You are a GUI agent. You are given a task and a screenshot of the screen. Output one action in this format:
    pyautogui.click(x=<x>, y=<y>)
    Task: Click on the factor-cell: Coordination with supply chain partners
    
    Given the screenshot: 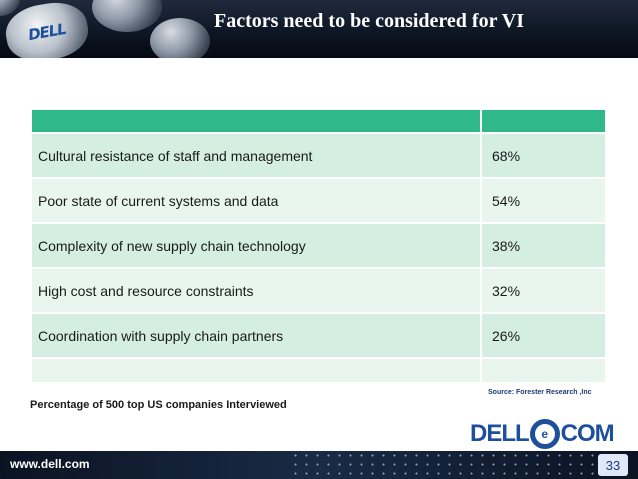 What is the action you would take?
    pyautogui.click(x=257, y=336)
    